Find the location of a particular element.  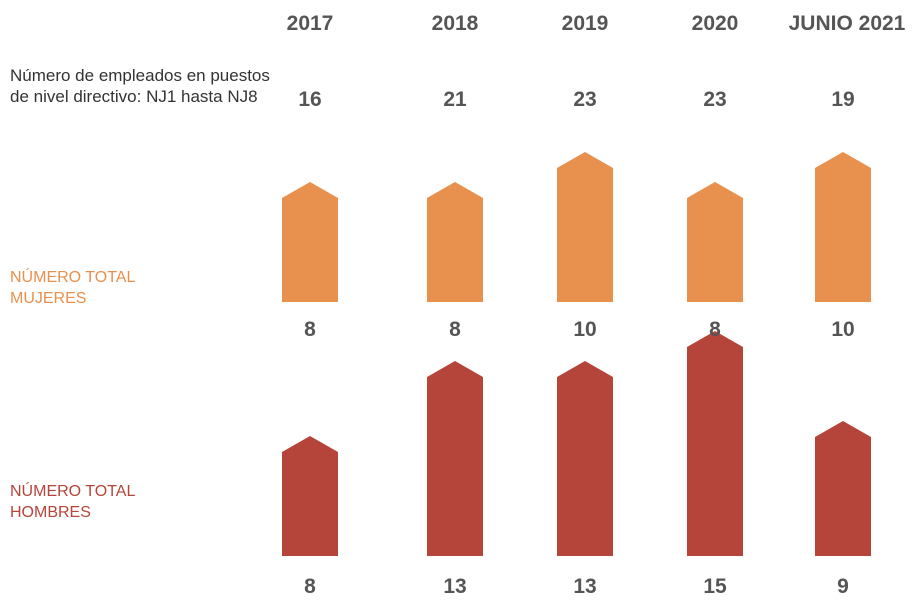

year-label: 2020 is located at coordinates (715, 23).